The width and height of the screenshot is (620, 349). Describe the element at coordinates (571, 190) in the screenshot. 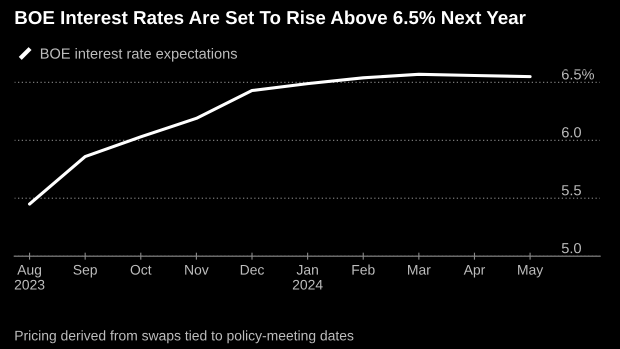

I see `y-tick-label: 5.5` at that location.